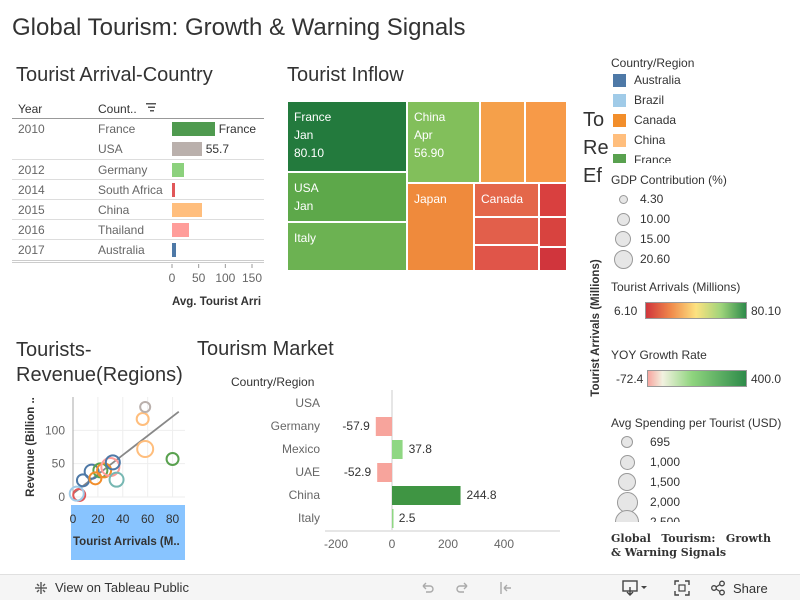 This screenshot has width=800, height=600. Describe the element at coordinates (151, 106) in the screenshot. I see `sort-icon` at that location.